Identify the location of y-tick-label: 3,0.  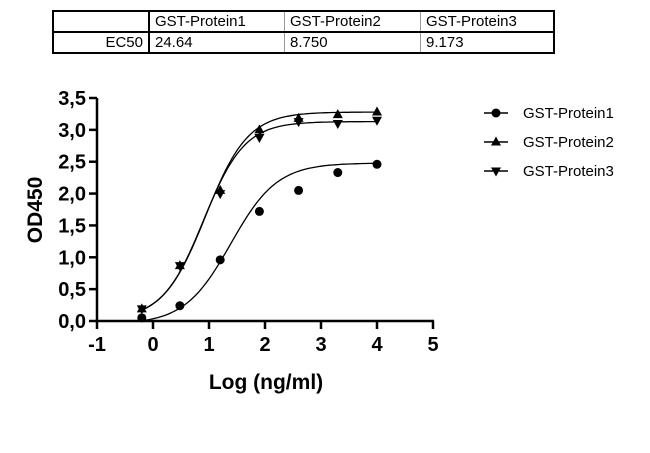
(72, 131).